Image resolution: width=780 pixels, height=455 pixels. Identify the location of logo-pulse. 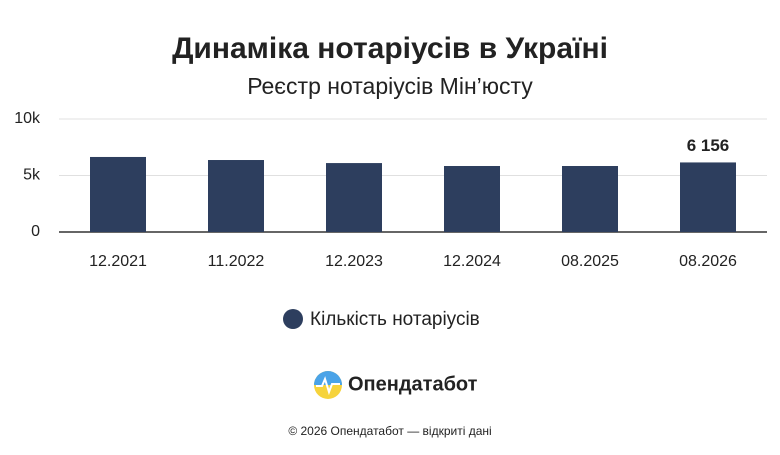
(328, 386).